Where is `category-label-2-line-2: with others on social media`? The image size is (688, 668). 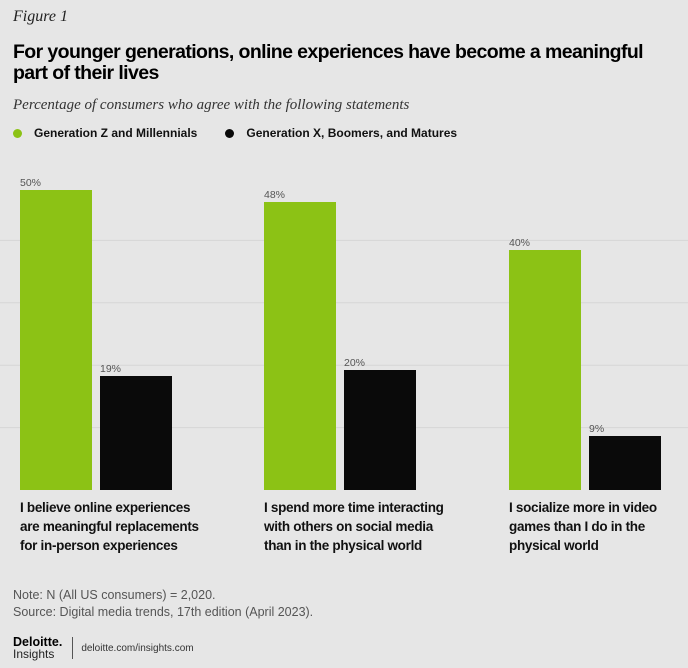 category-label-2-line-2: with others on social media is located at coordinates (348, 526).